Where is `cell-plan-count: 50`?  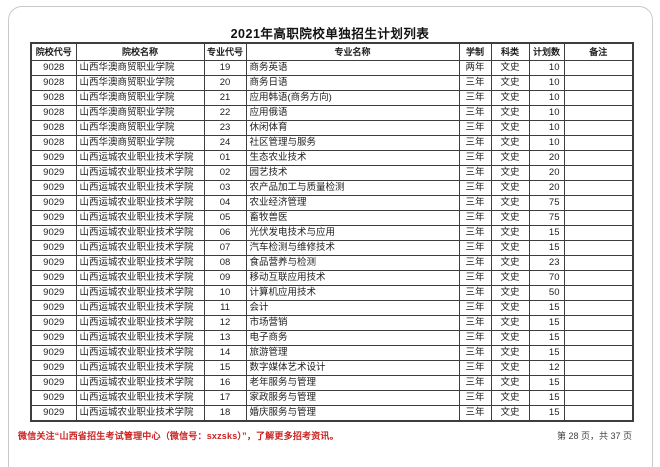
cell-plan-count: 50 is located at coordinates (546, 293).